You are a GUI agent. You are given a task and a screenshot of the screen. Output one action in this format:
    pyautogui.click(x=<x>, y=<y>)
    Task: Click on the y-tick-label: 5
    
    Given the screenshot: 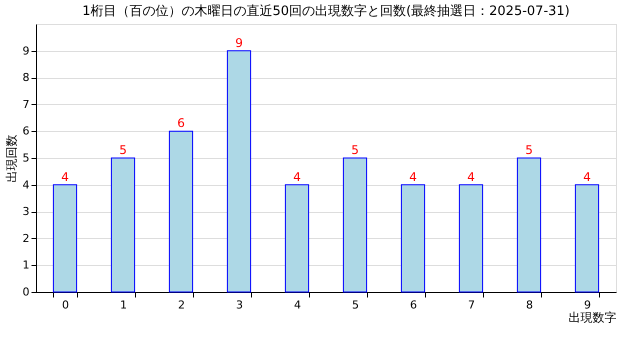 What is the action you would take?
    pyautogui.click(x=26, y=158)
    